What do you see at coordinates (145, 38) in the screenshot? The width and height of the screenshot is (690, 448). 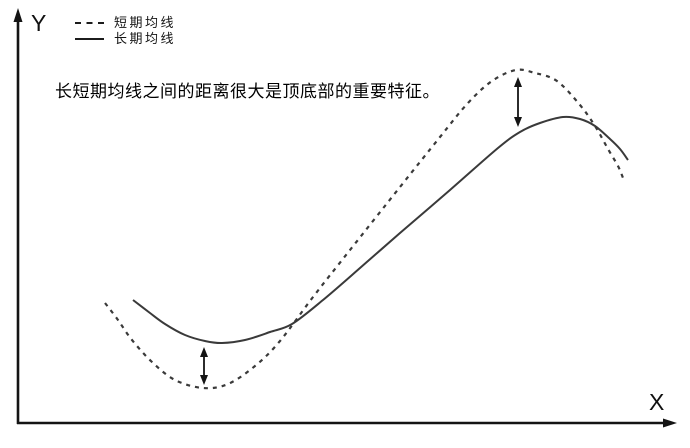 I see `legend-label-long-term: 长期均线` at bounding box center [145, 38].